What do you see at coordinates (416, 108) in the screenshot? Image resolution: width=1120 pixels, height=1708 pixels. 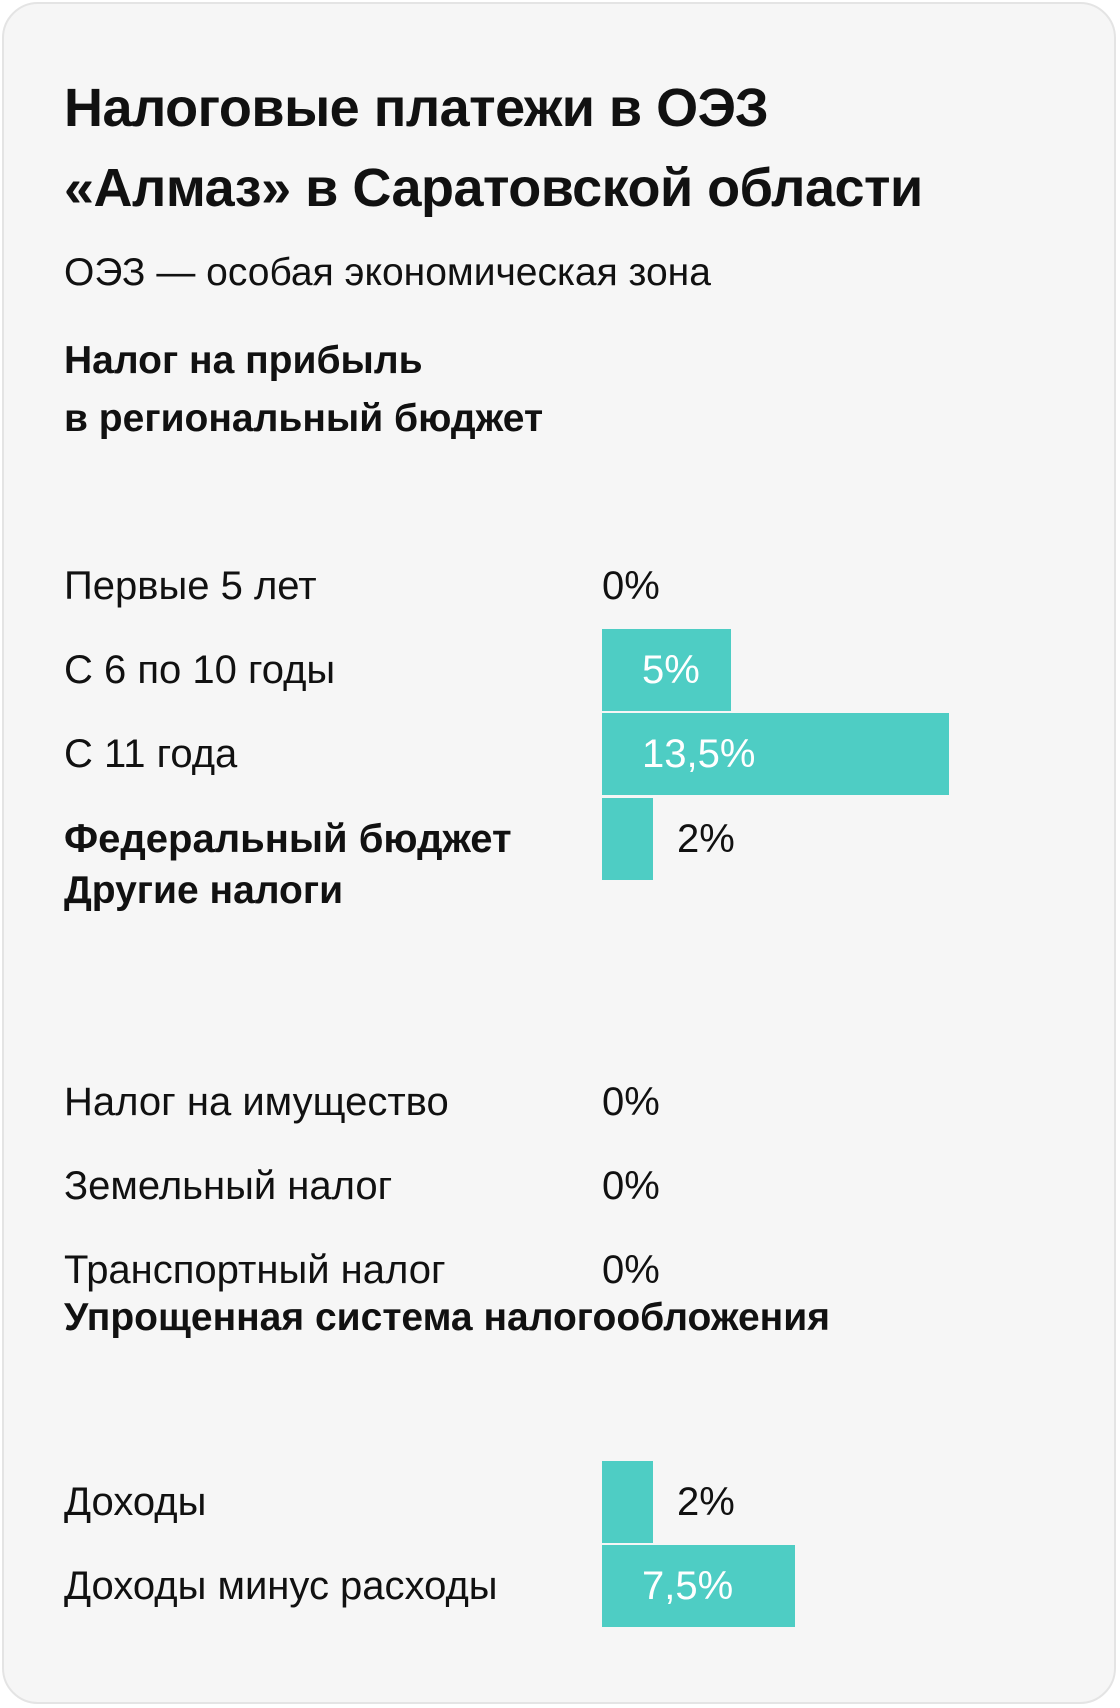 I see `chart-title-line-1: Налоговые платежи в ОЭЗ` at bounding box center [416, 108].